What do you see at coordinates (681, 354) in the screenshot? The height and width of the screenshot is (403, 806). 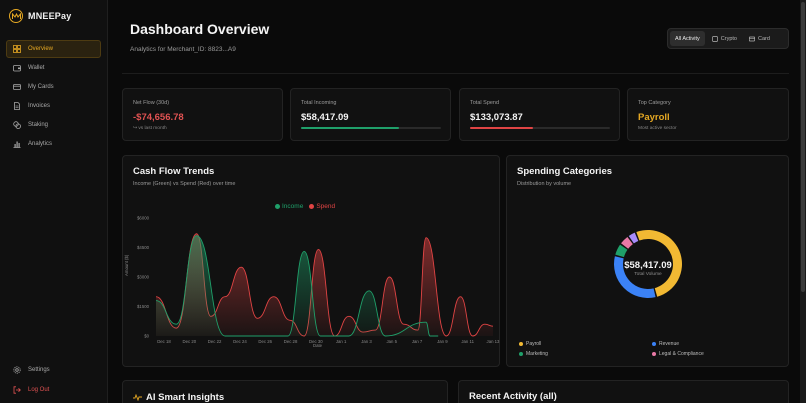 I see `legend-label: Legal & Compliance` at bounding box center [681, 354].